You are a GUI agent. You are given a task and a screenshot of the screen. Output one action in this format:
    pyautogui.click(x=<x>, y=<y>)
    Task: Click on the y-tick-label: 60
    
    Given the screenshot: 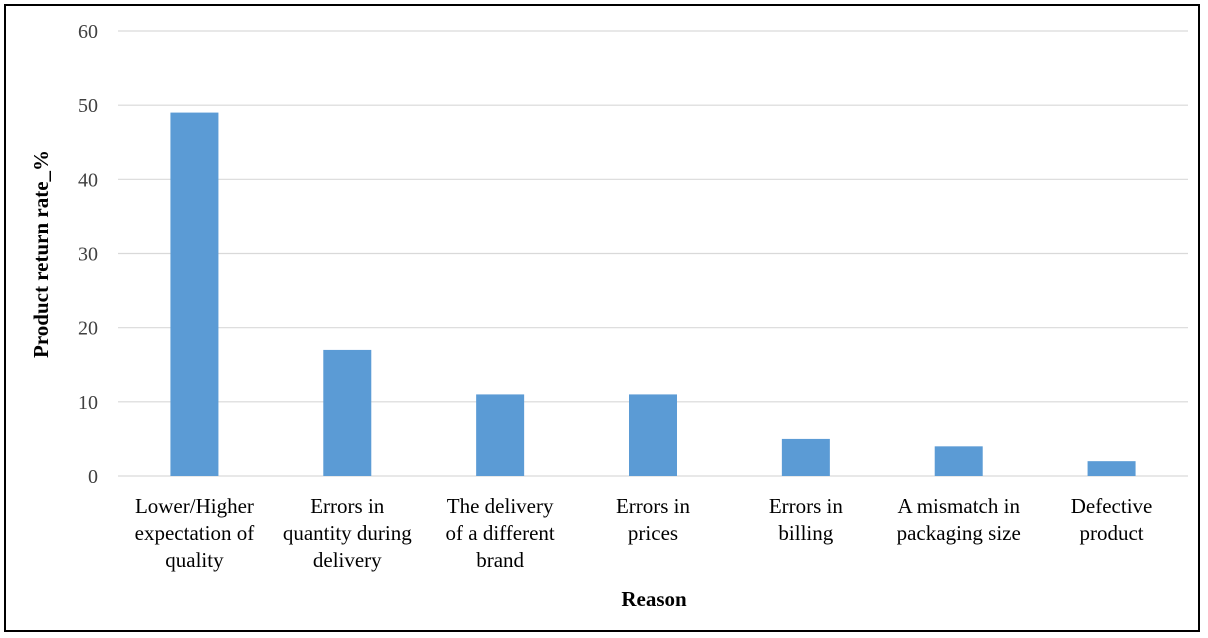 What is the action you would take?
    pyautogui.click(x=88, y=32)
    